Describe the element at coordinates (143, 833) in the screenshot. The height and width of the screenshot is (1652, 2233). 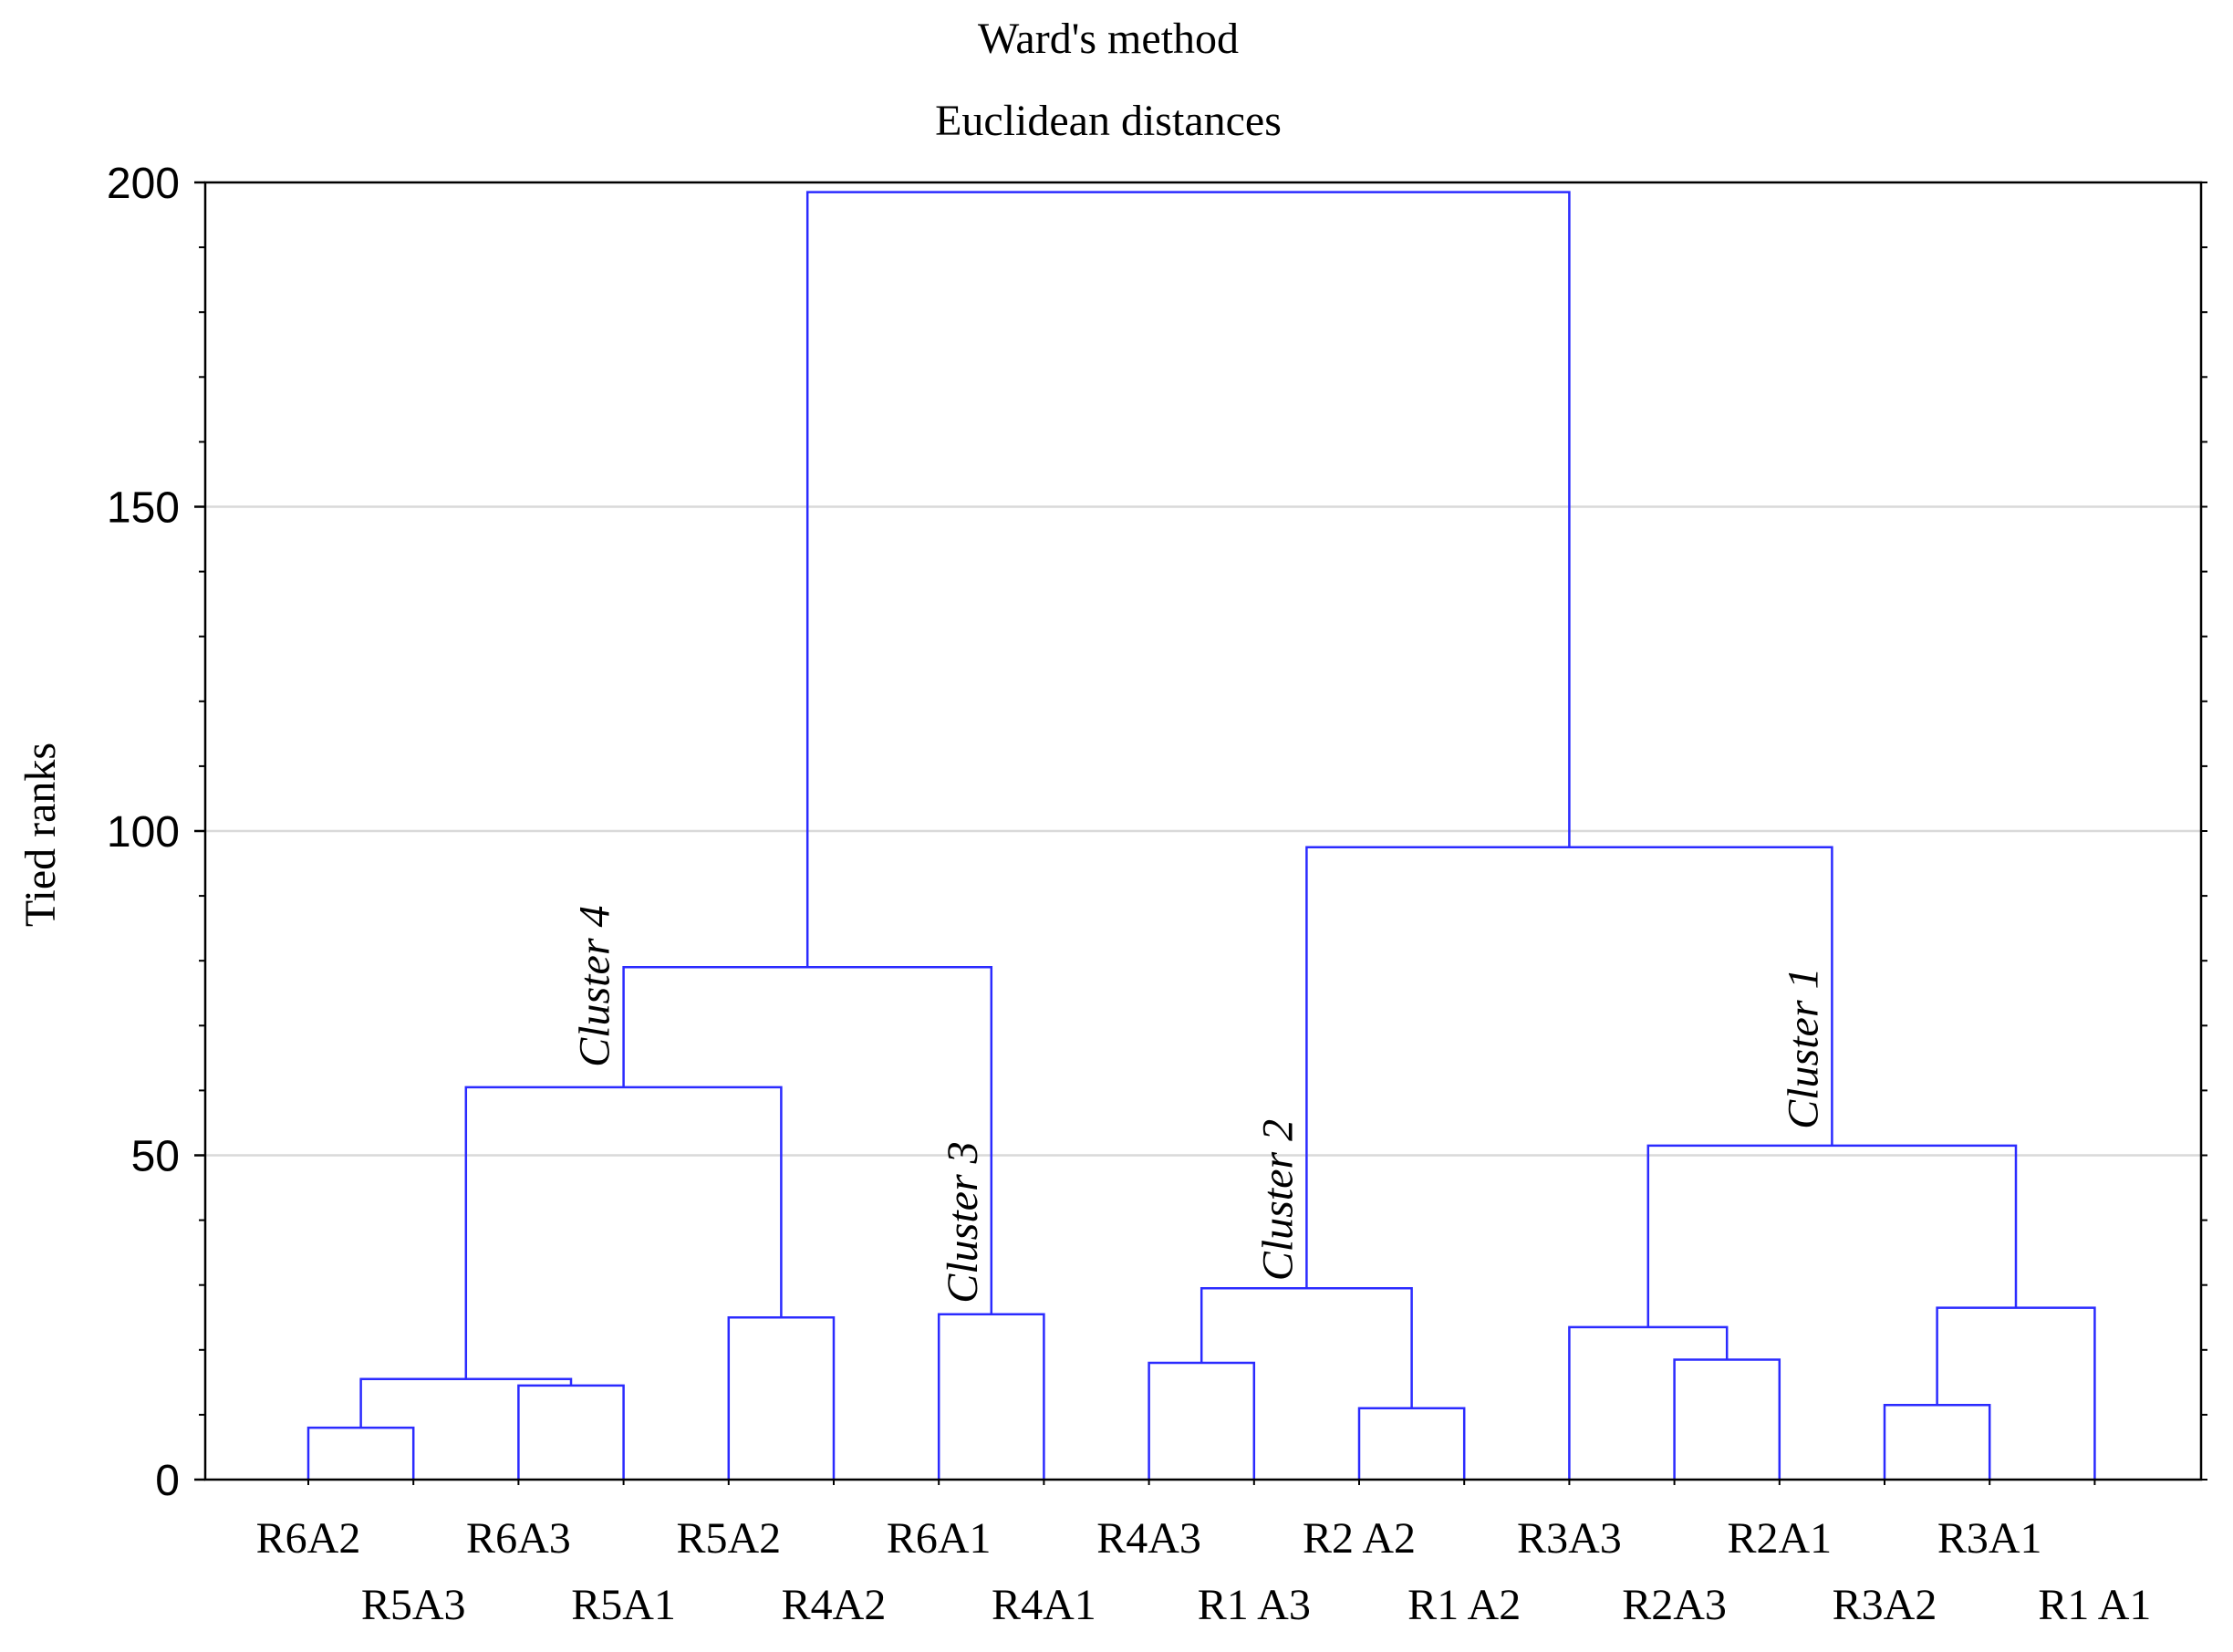
I see `y-tick-label: 100` at that location.